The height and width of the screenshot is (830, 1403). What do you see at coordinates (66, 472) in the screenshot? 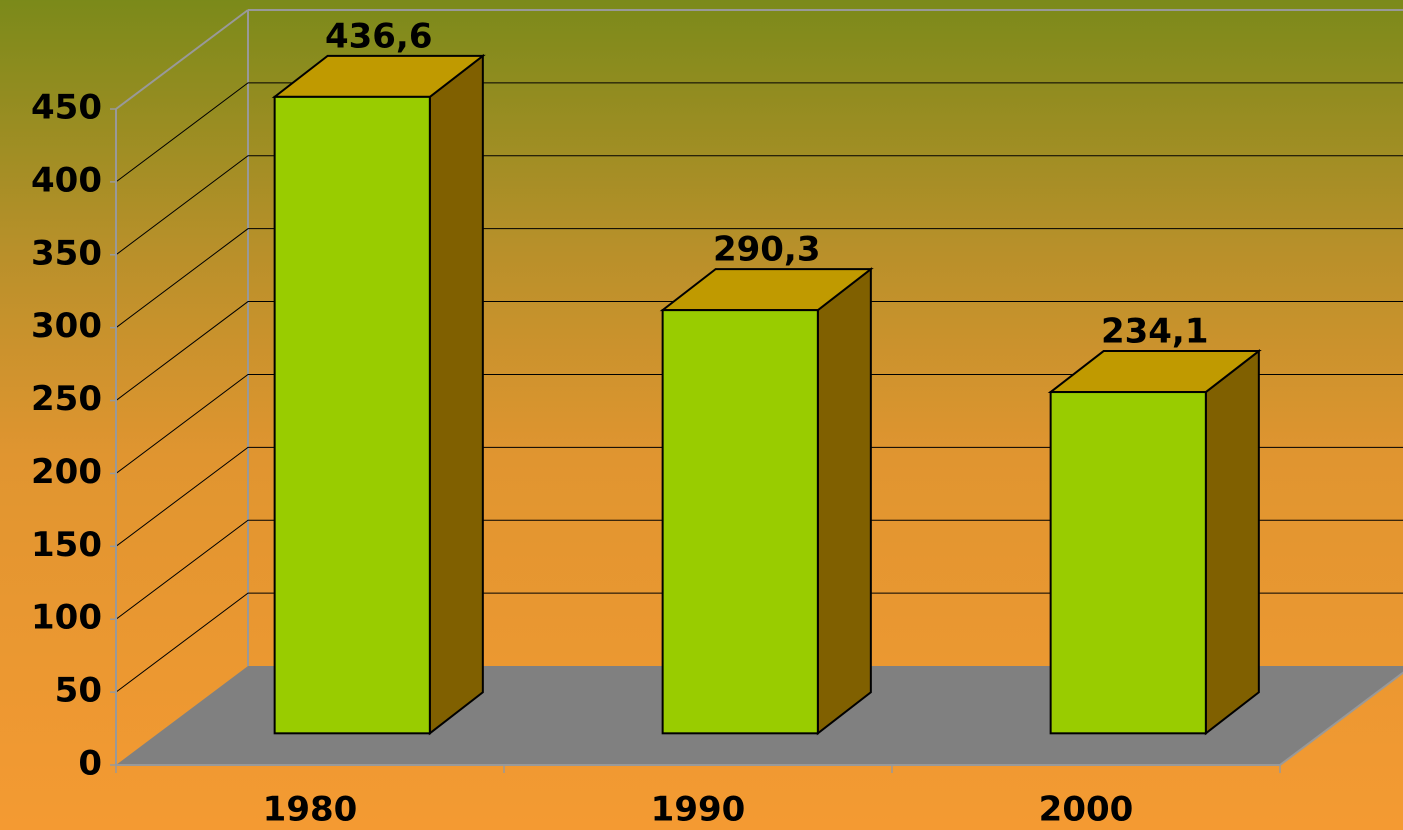
I see `y-tick-label: 200` at bounding box center [66, 472].